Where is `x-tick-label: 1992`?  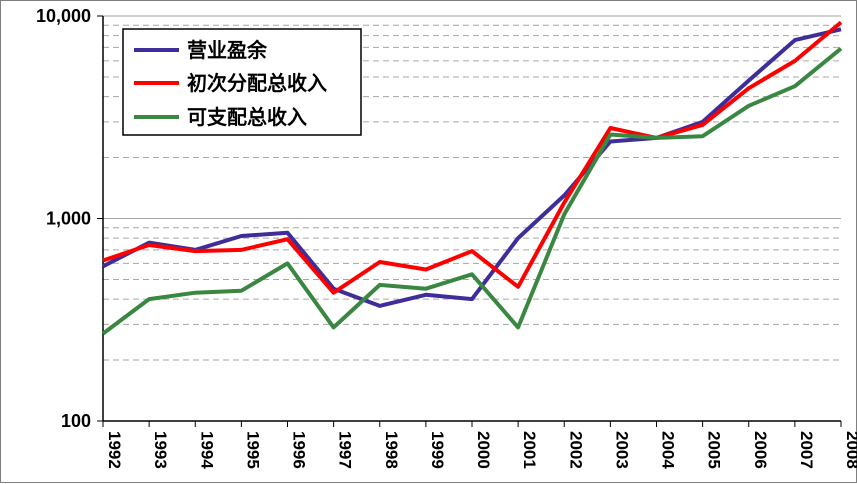
x-tick-label: 1992 is located at coordinates (114, 450).